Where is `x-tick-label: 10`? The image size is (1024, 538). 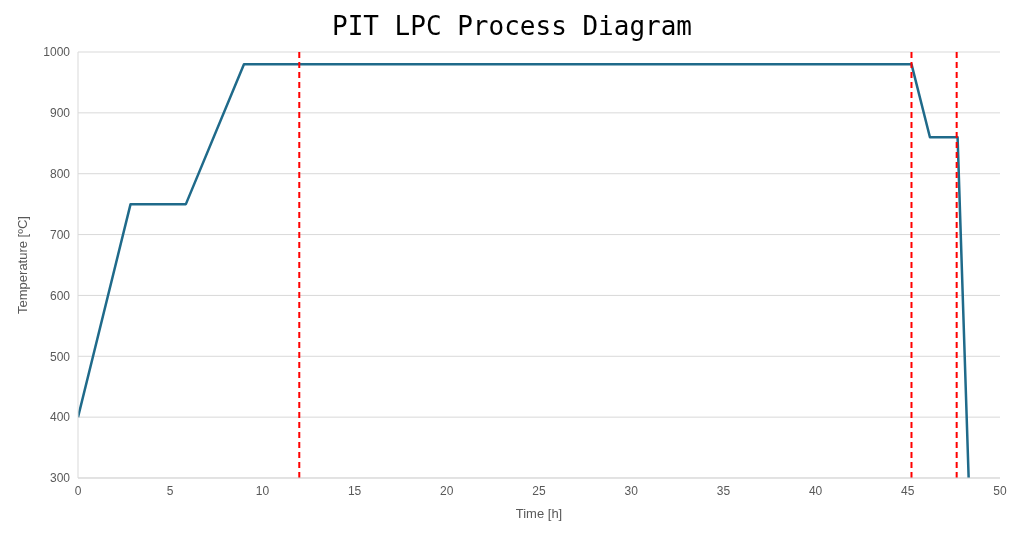 x-tick-label: 10 is located at coordinates (262, 490).